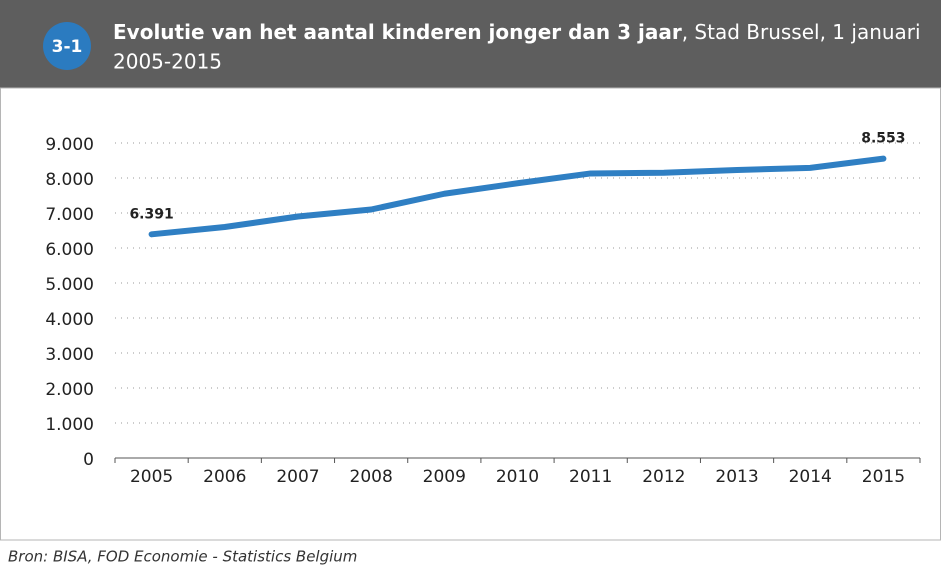 Image resolution: width=941 pixels, height=568 pixels. What do you see at coordinates (444, 477) in the screenshot?
I see `x-tick-label: 2009` at bounding box center [444, 477].